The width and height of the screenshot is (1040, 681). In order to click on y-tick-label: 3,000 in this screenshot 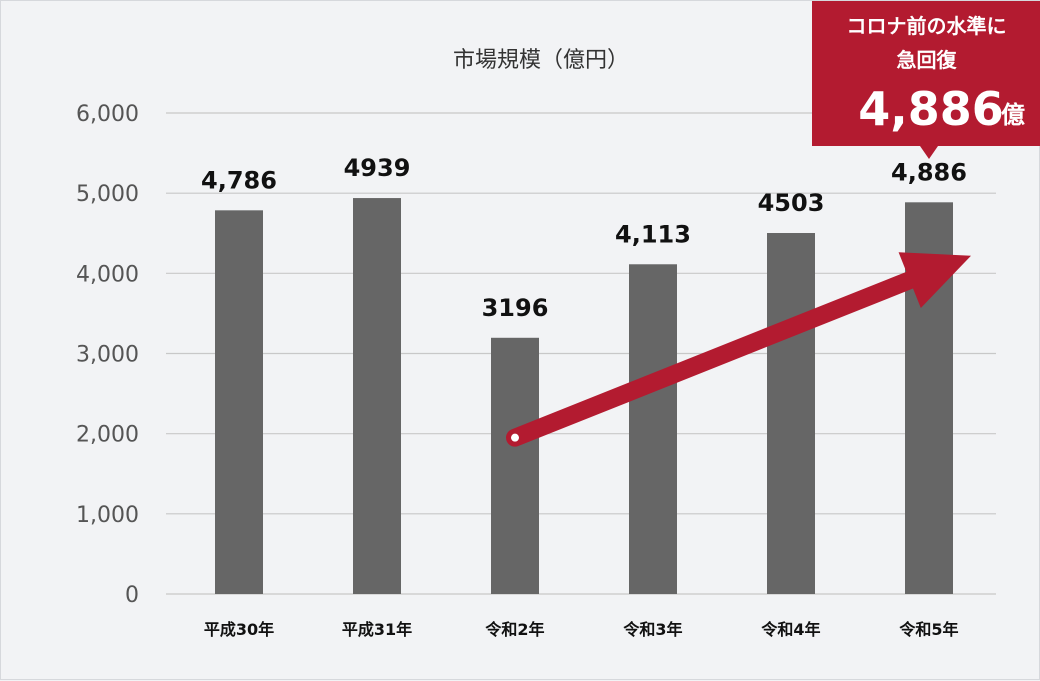, I will do `click(107, 355)`.